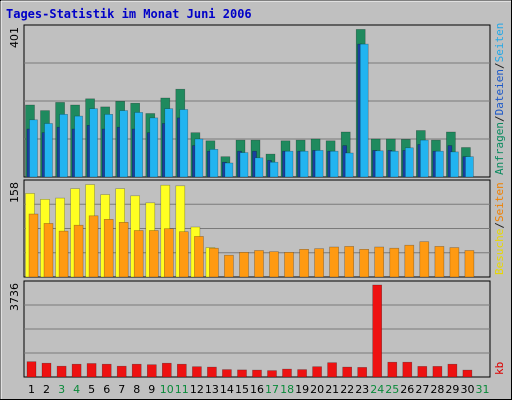  I want to click on x-tick-label: 8, so click(136, 389).